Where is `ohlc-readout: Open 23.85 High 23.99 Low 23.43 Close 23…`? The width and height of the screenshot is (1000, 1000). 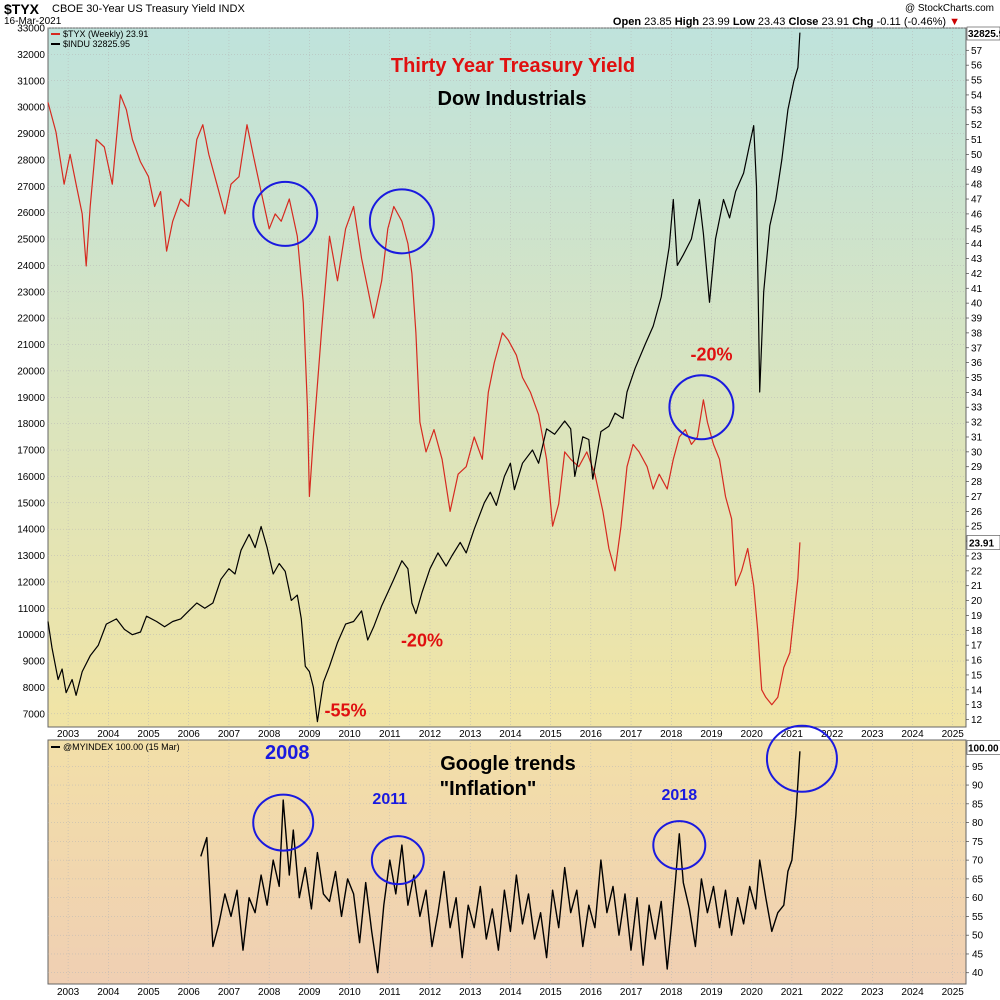 ohlc-readout: Open 23.85 High 23.99 Low 23.43 Close 23… is located at coordinates (786, 22).